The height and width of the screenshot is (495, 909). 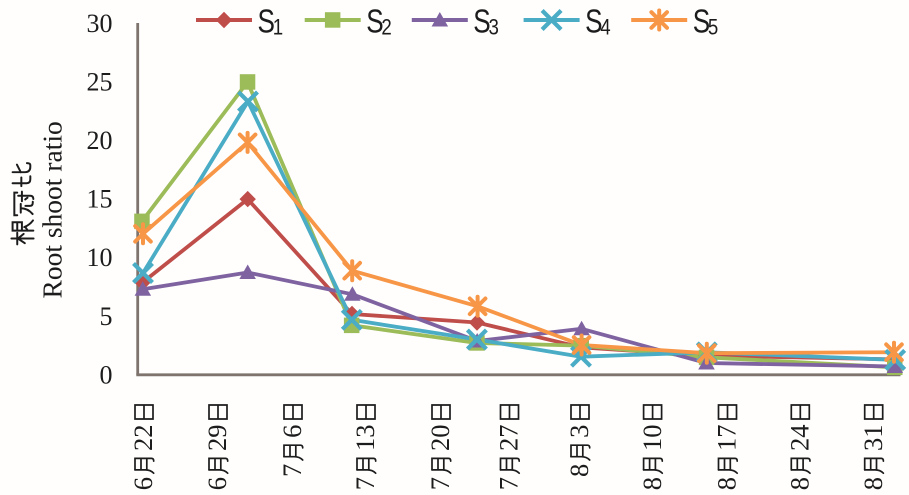 What do you see at coordinates (100, 257) in the screenshot?
I see `svg-text: 10` at bounding box center [100, 257].